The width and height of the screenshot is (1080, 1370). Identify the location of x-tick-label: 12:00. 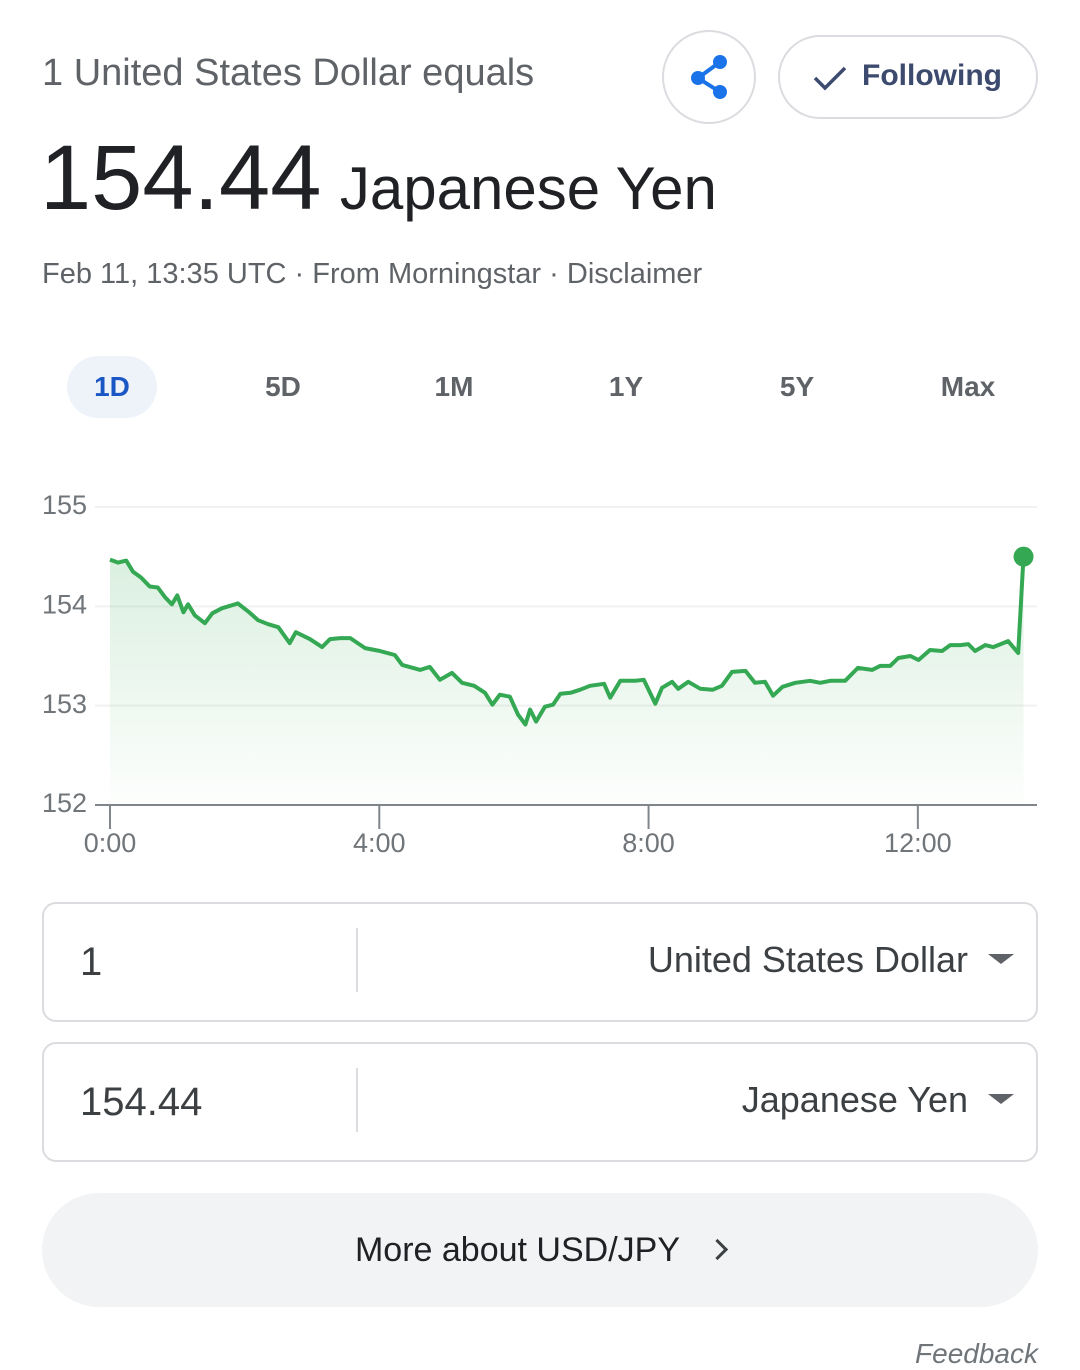
(918, 843).